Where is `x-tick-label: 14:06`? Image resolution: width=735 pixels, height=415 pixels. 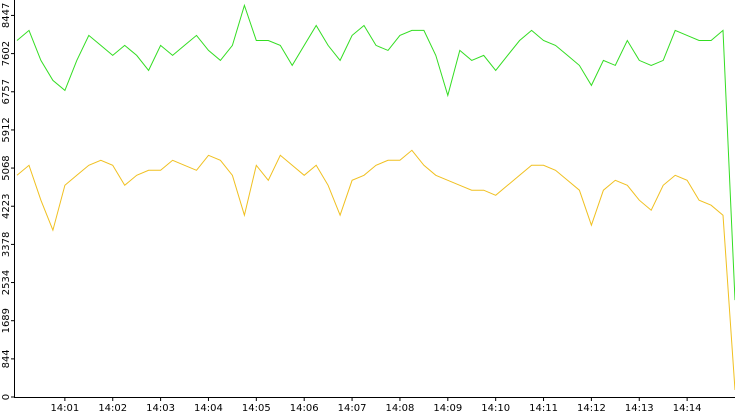
x-tick-label: 14:06 is located at coordinates (304, 408).